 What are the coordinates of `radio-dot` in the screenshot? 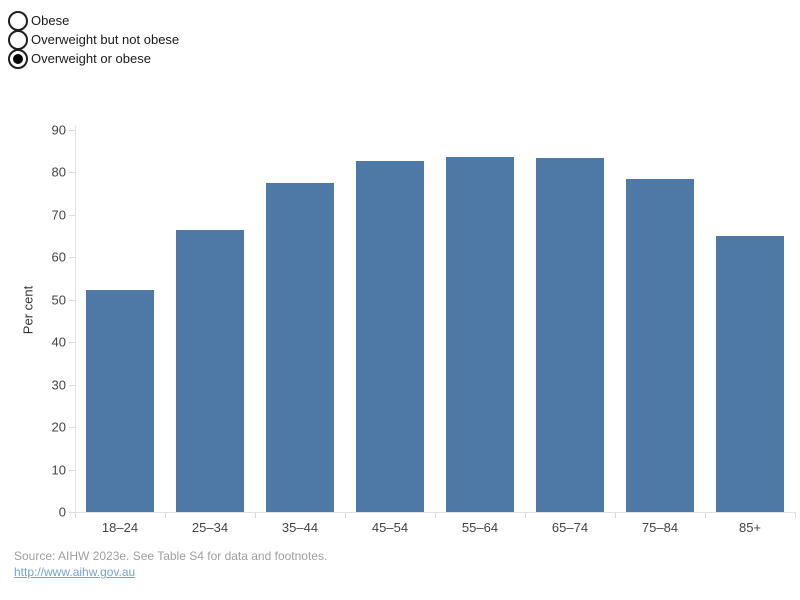 It's located at (18, 58).